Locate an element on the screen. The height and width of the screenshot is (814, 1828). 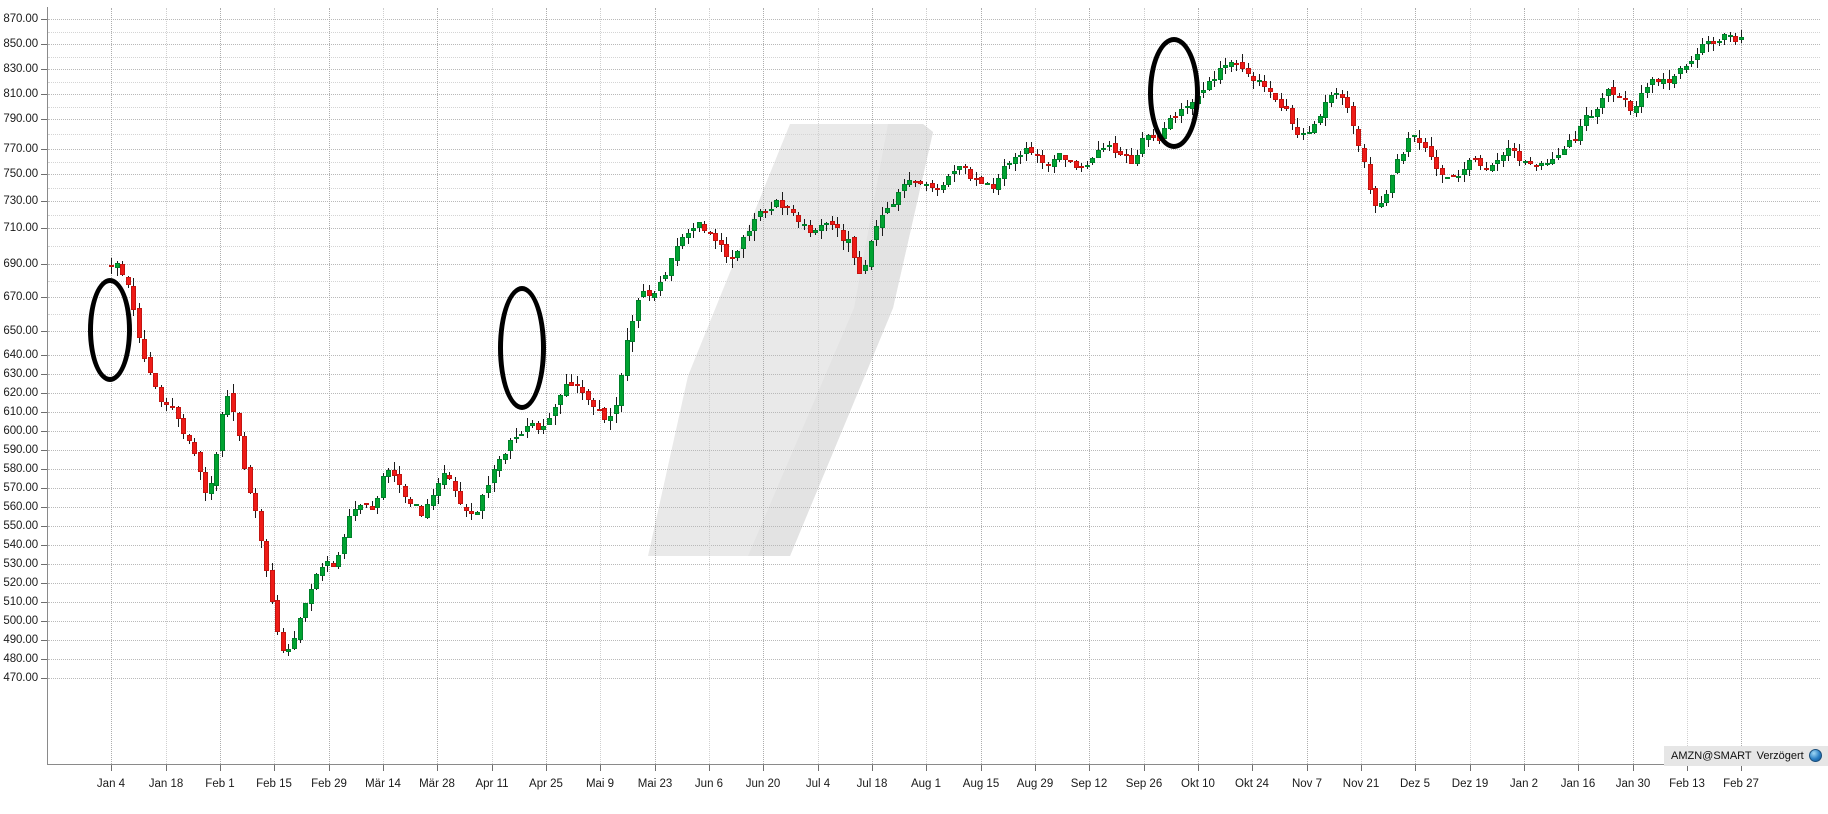
x-axis-tick-label: Okt 10 is located at coordinates (1198, 784).